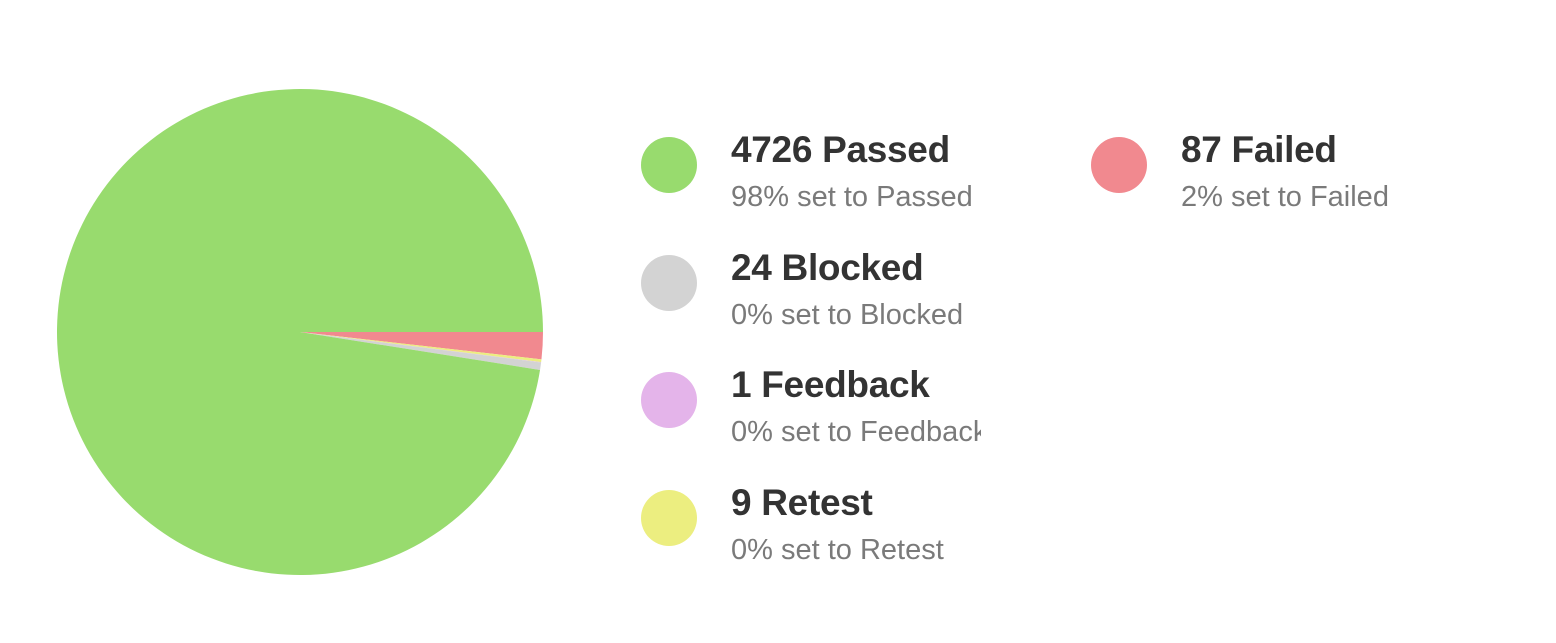  Describe the element at coordinates (840, 149) in the screenshot. I see `legend-title-passed: 4726 Passed` at that location.